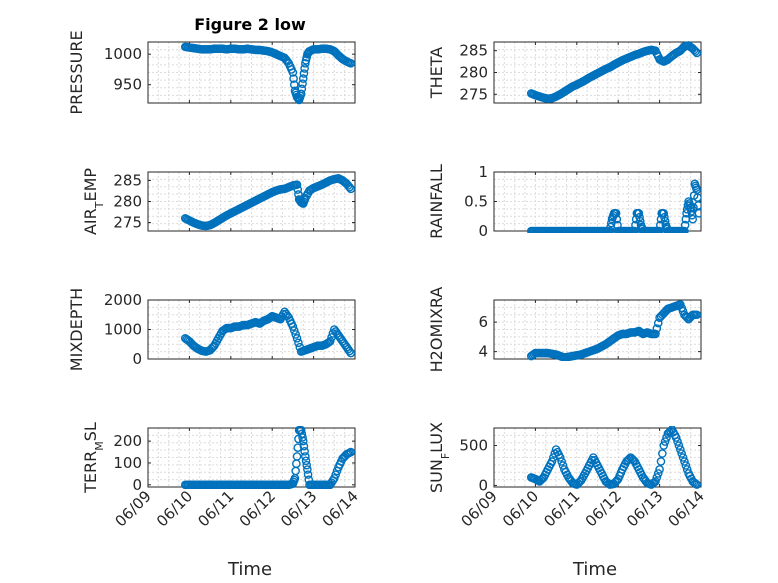  What do you see at coordinates (249, 569) in the screenshot?
I see `x-axis-label-left: Time` at bounding box center [249, 569].